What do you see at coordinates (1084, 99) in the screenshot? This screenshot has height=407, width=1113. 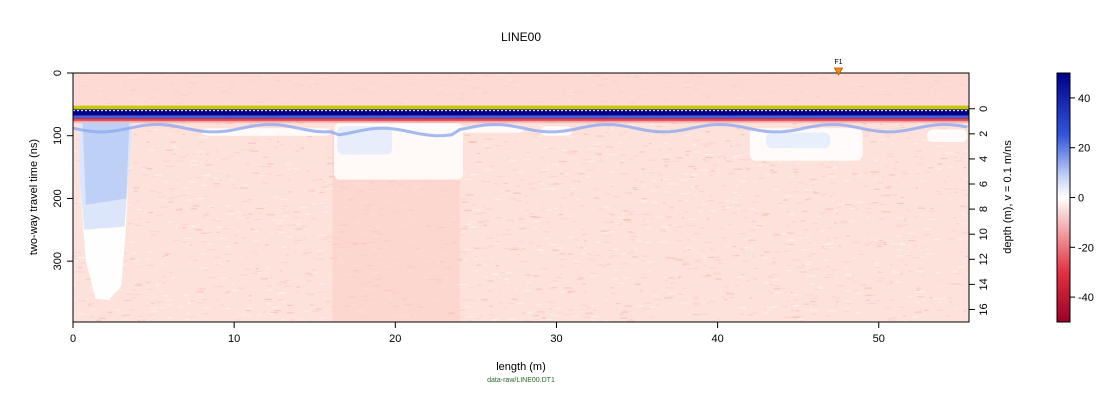 I see `colorbar-tick-label: 40` at bounding box center [1084, 99].